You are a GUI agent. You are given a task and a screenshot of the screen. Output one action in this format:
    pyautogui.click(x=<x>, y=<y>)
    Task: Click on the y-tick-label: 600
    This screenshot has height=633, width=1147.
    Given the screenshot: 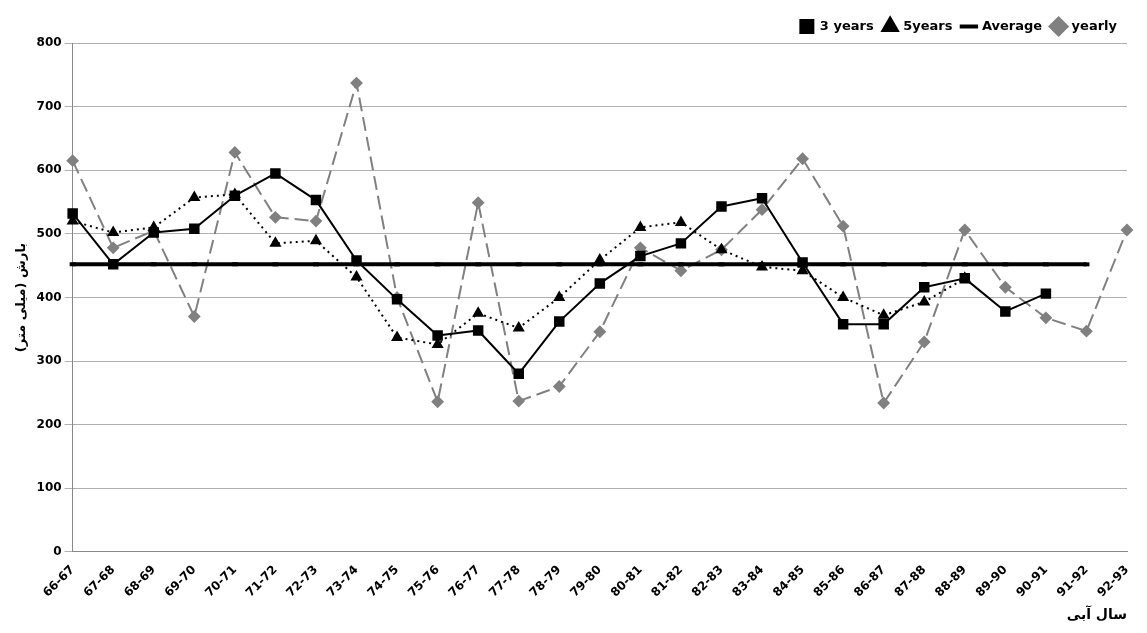 What is the action you would take?
    pyautogui.click(x=49, y=169)
    